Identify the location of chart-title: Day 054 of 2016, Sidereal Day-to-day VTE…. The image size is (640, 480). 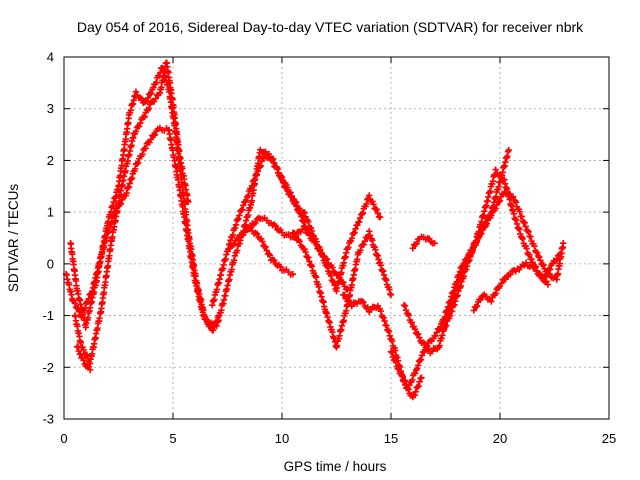
(330, 27).